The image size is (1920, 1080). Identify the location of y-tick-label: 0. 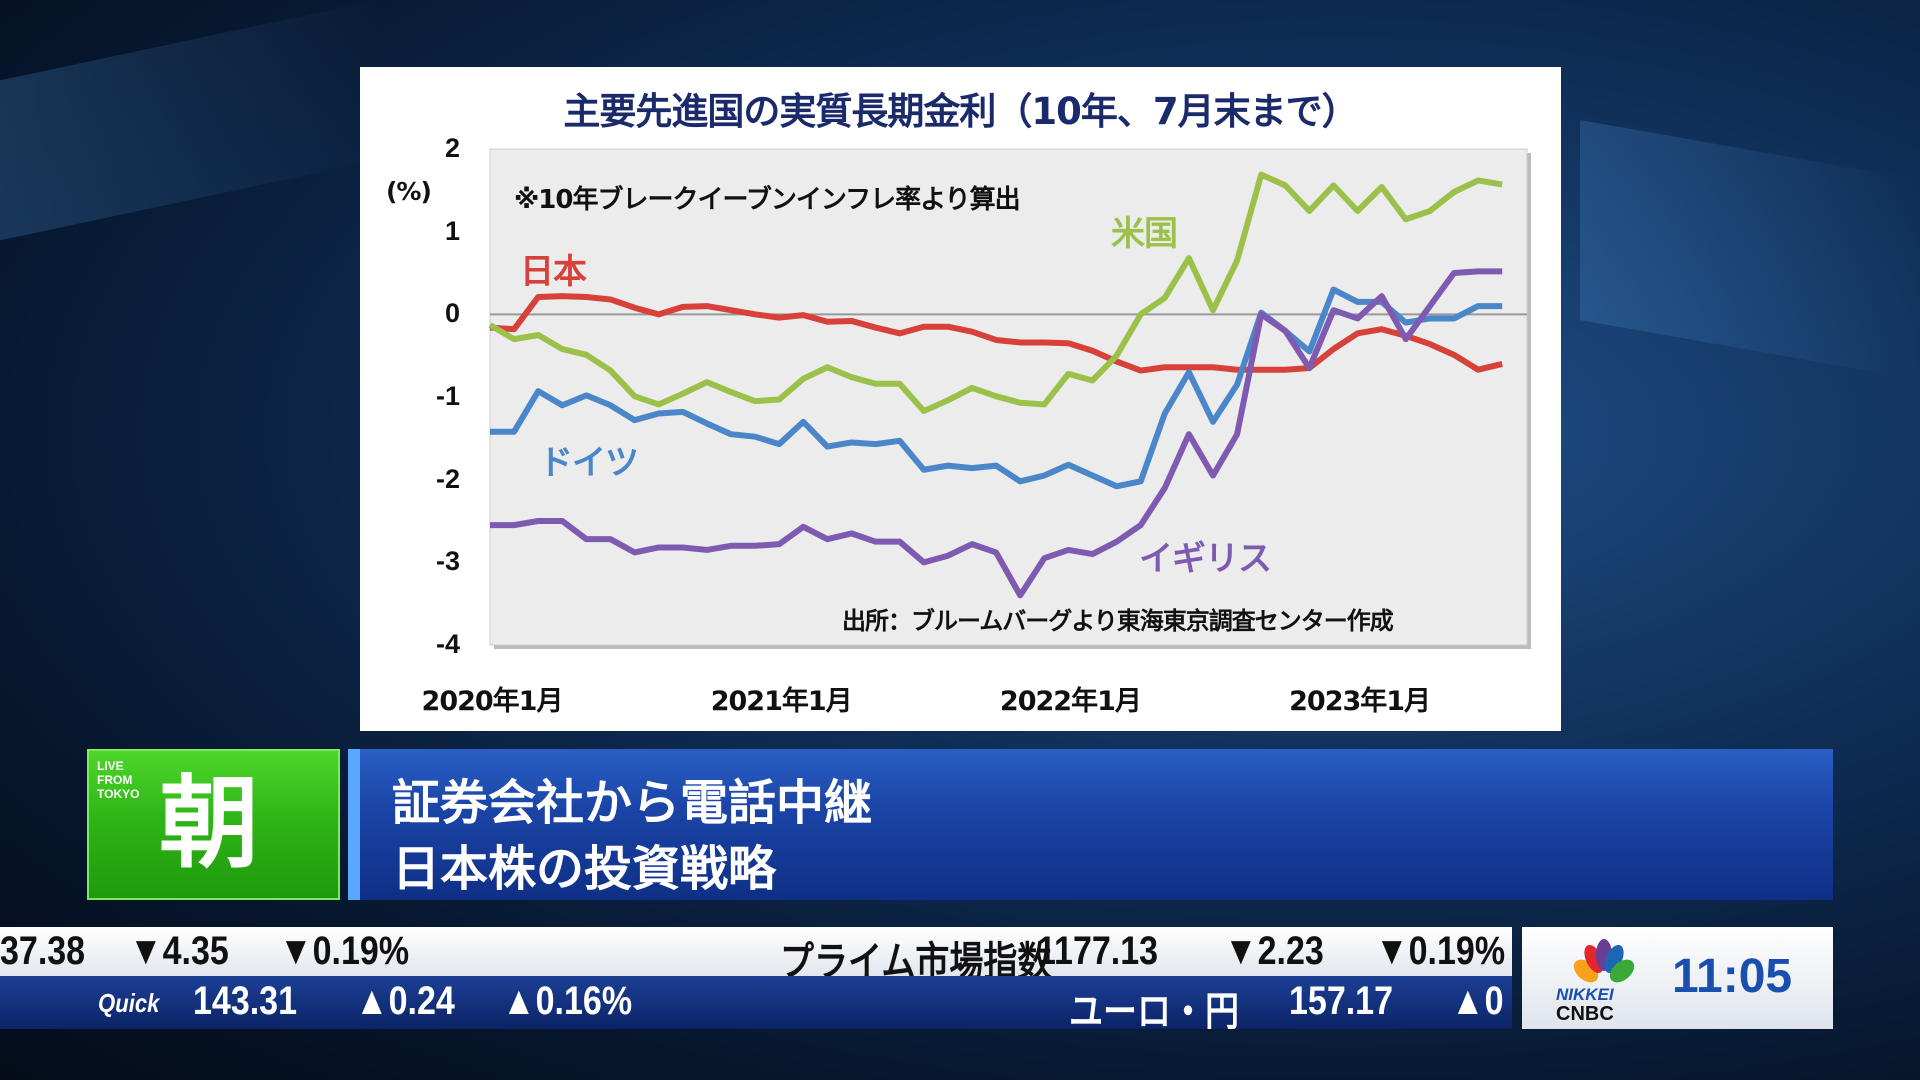
(452, 313).